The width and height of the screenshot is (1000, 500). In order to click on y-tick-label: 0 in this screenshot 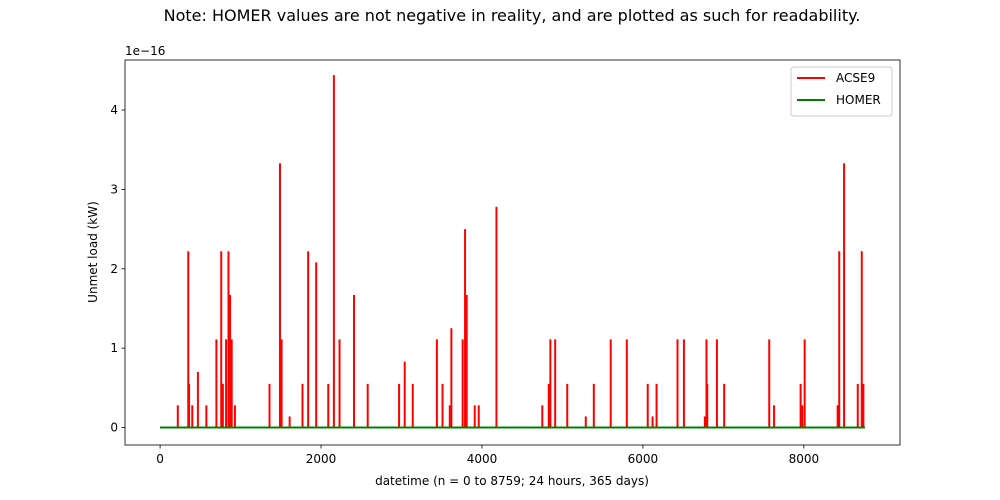, I will do `click(114, 428)`.